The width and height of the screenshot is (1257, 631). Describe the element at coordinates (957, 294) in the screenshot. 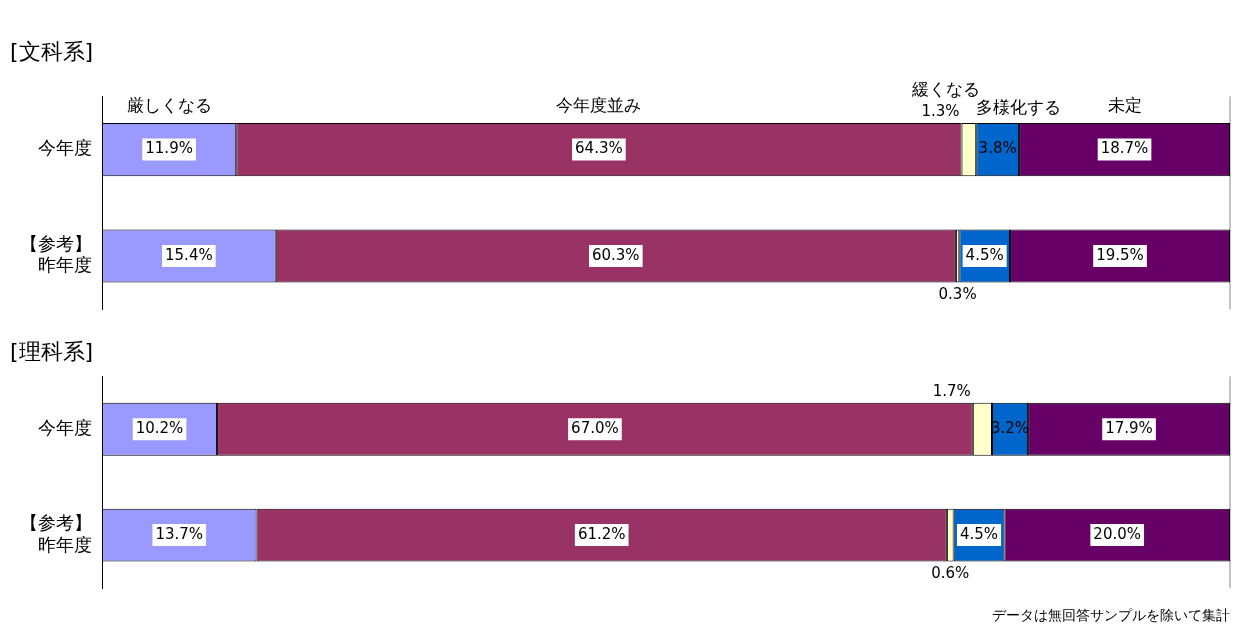

I see `data-label: 0.3%` at that location.